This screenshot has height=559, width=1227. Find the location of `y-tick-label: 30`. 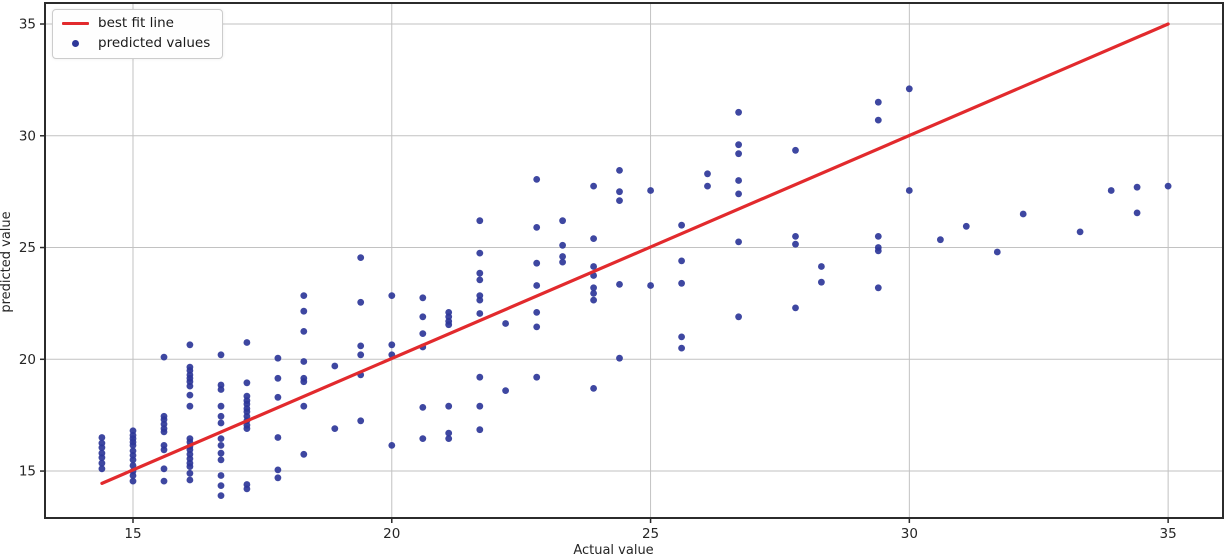

y-tick-label: 30 is located at coordinates (27, 136).